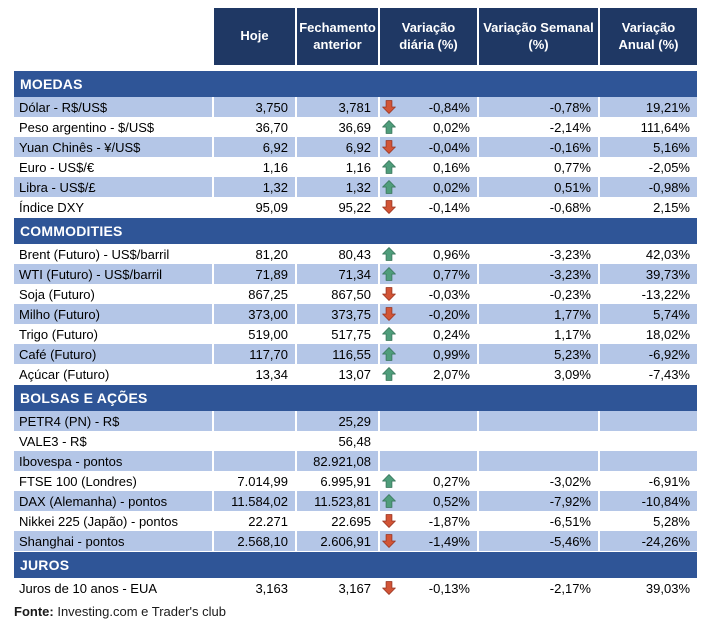  What do you see at coordinates (451, 481) in the screenshot?
I see `daily-variation-value: 0,27%` at bounding box center [451, 481].